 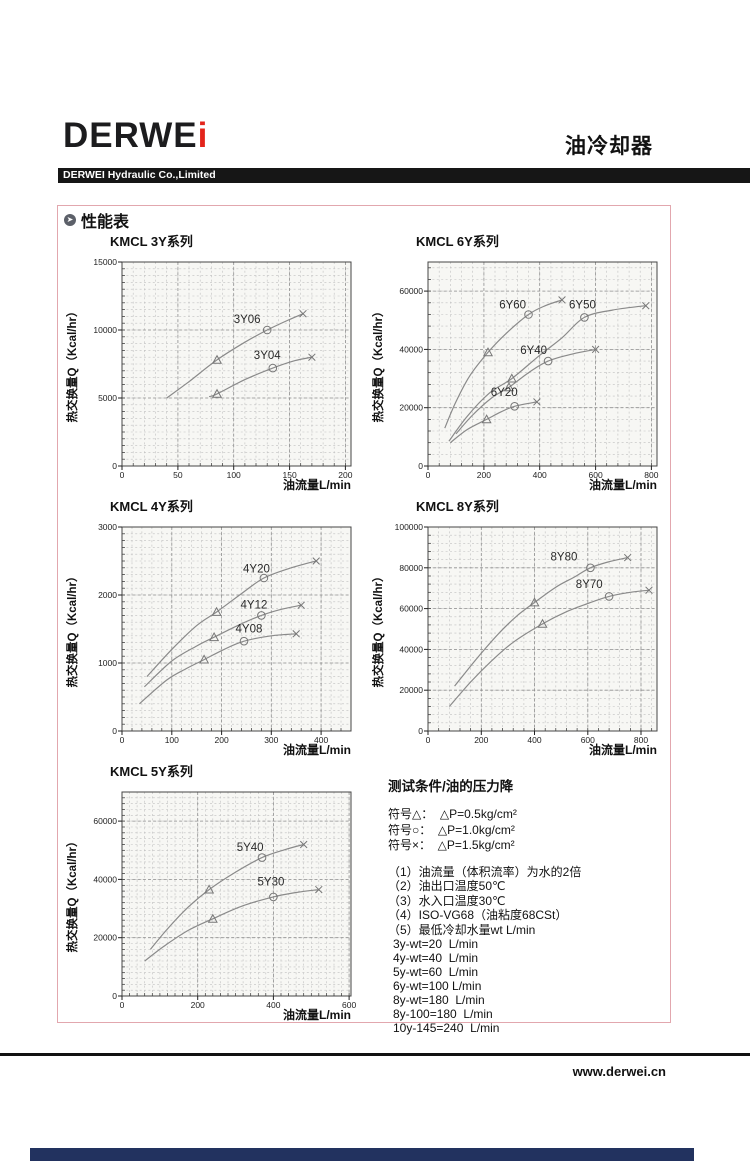 What do you see at coordinates (247, 320) in the screenshot?
I see `series-label: 3Y06` at bounding box center [247, 320].